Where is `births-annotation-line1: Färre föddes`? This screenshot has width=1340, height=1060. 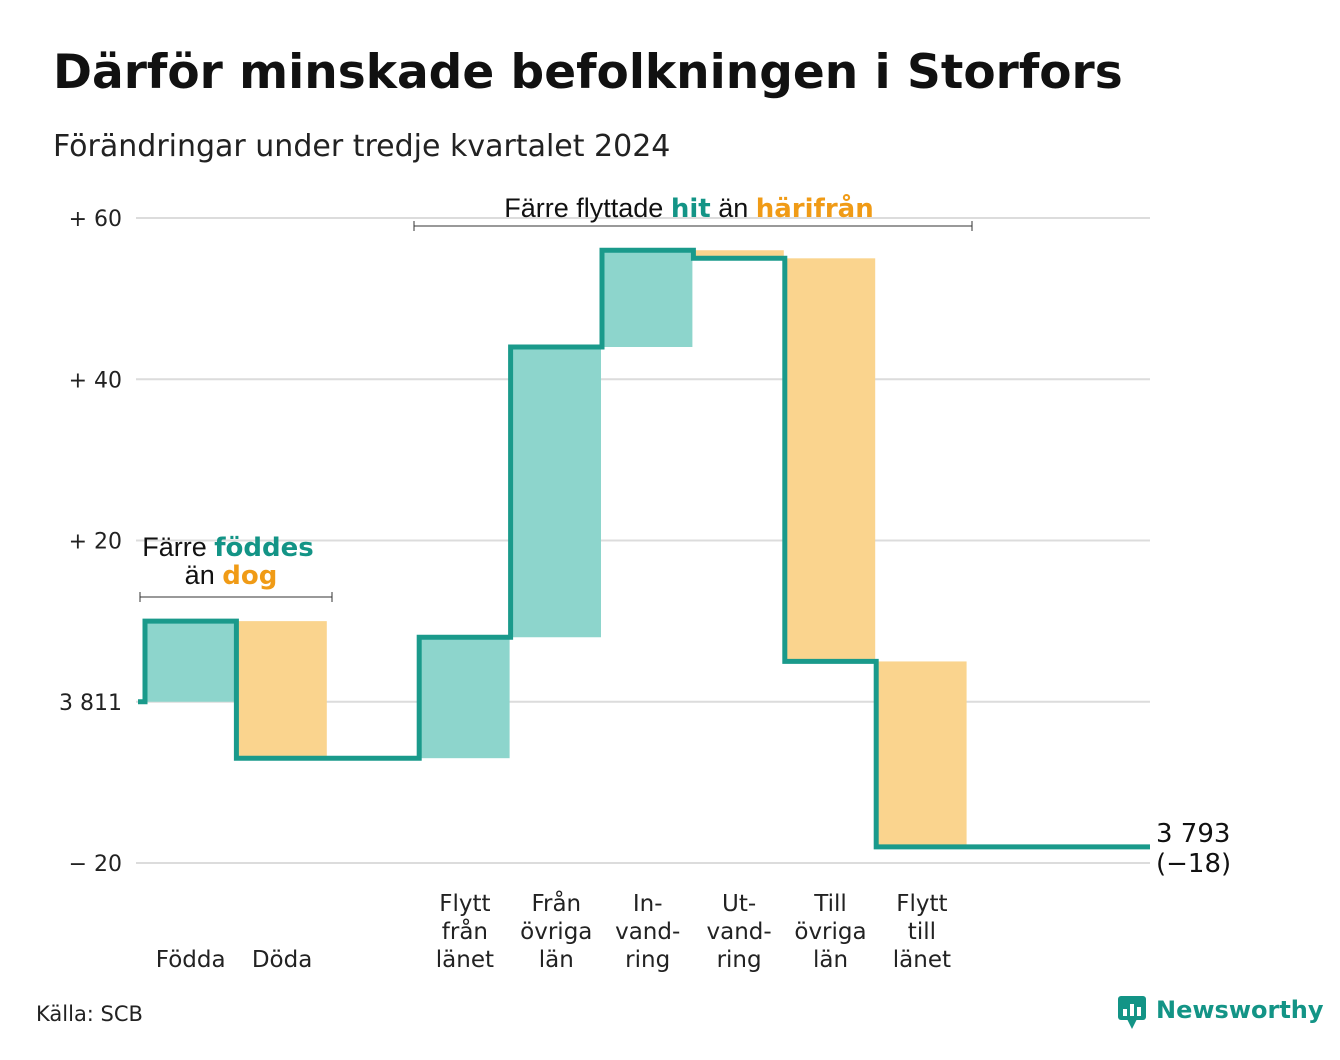 births-annotation-line1: Färre föddes is located at coordinates (228, 547).